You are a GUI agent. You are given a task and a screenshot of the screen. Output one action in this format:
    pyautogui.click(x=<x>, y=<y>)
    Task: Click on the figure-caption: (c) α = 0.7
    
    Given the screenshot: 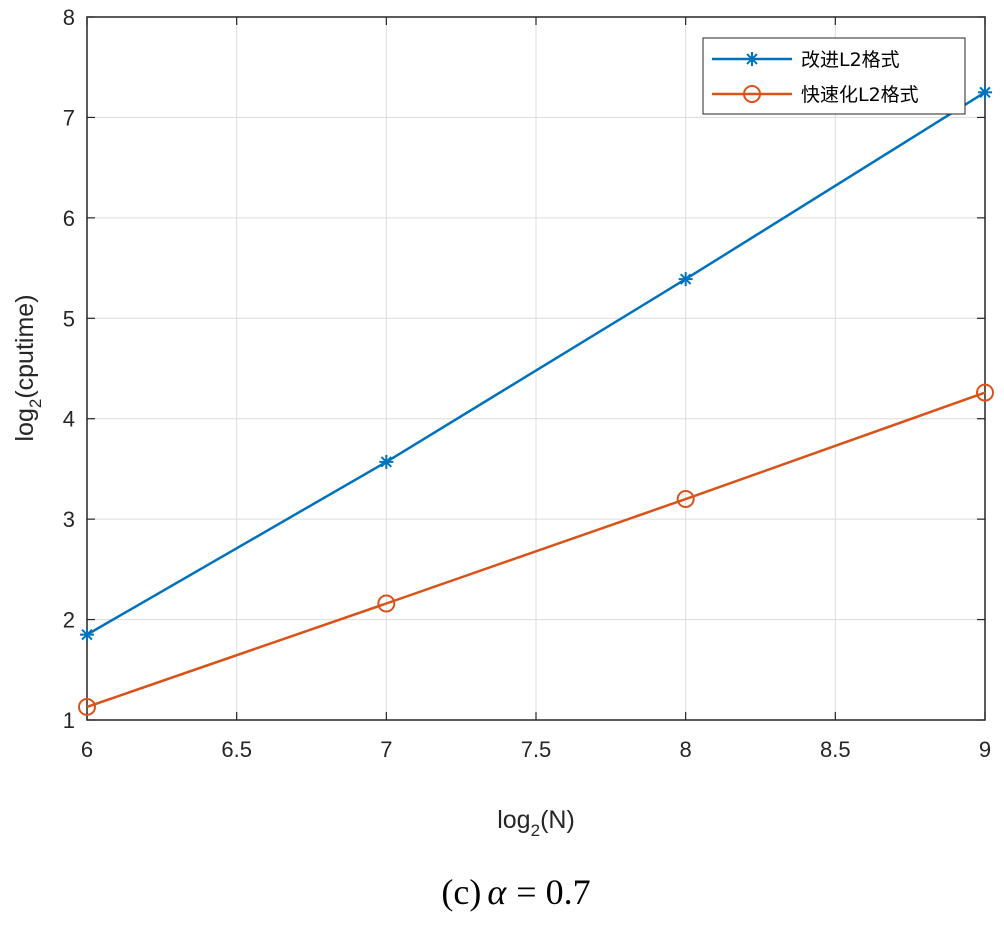 What is the action you would take?
    pyautogui.click(x=515, y=892)
    